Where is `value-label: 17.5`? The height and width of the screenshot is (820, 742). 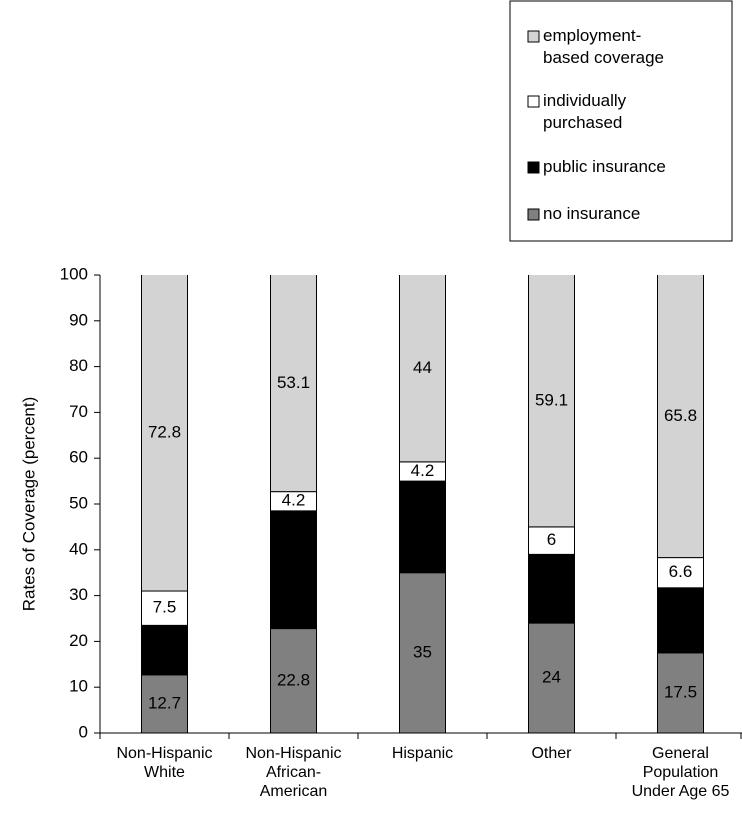 value-label: 17.5 is located at coordinates (680, 691).